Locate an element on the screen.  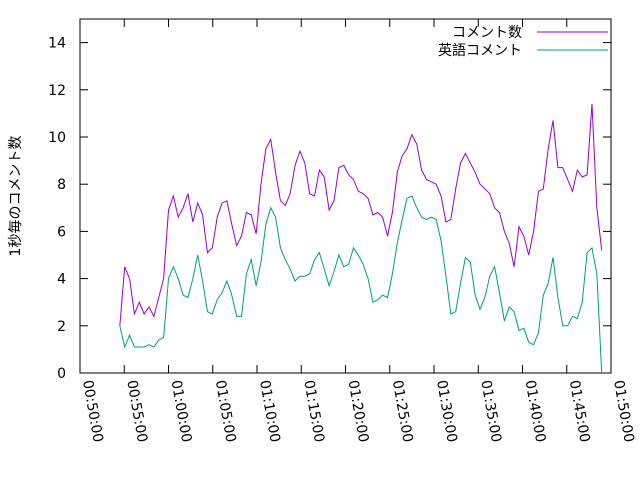
y-tick-label: 6 is located at coordinates (61, 232).